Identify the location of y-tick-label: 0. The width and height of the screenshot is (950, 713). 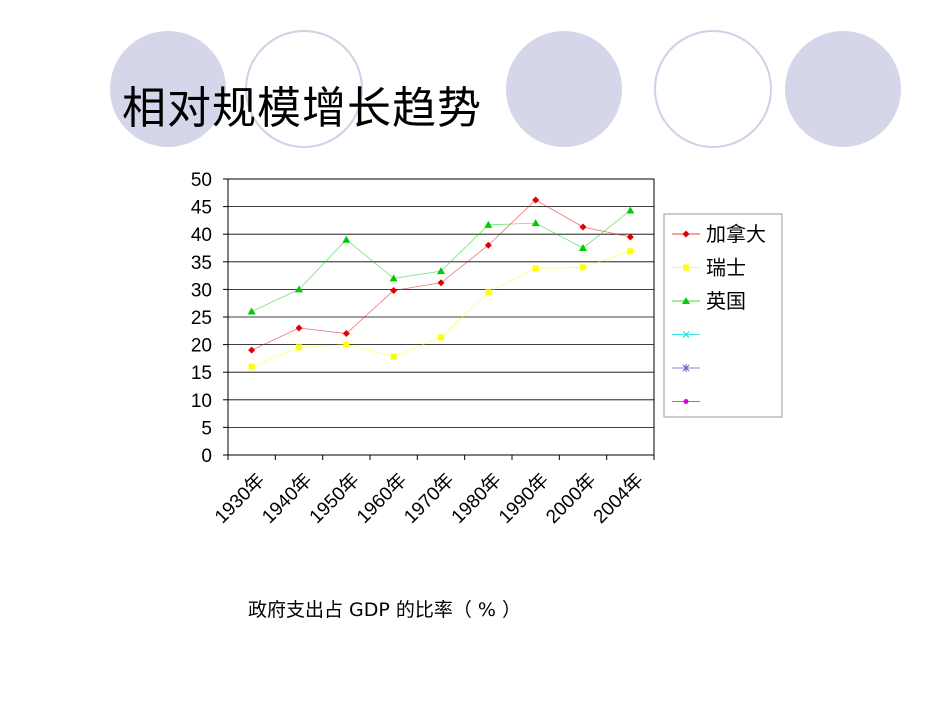
(206, 456).